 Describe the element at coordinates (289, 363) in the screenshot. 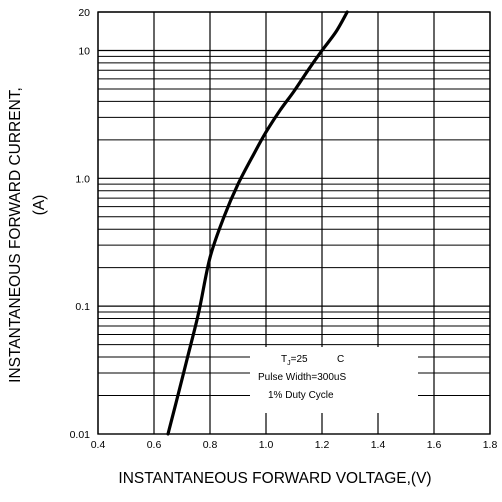

I see `annotation-subscript: J` at that location.